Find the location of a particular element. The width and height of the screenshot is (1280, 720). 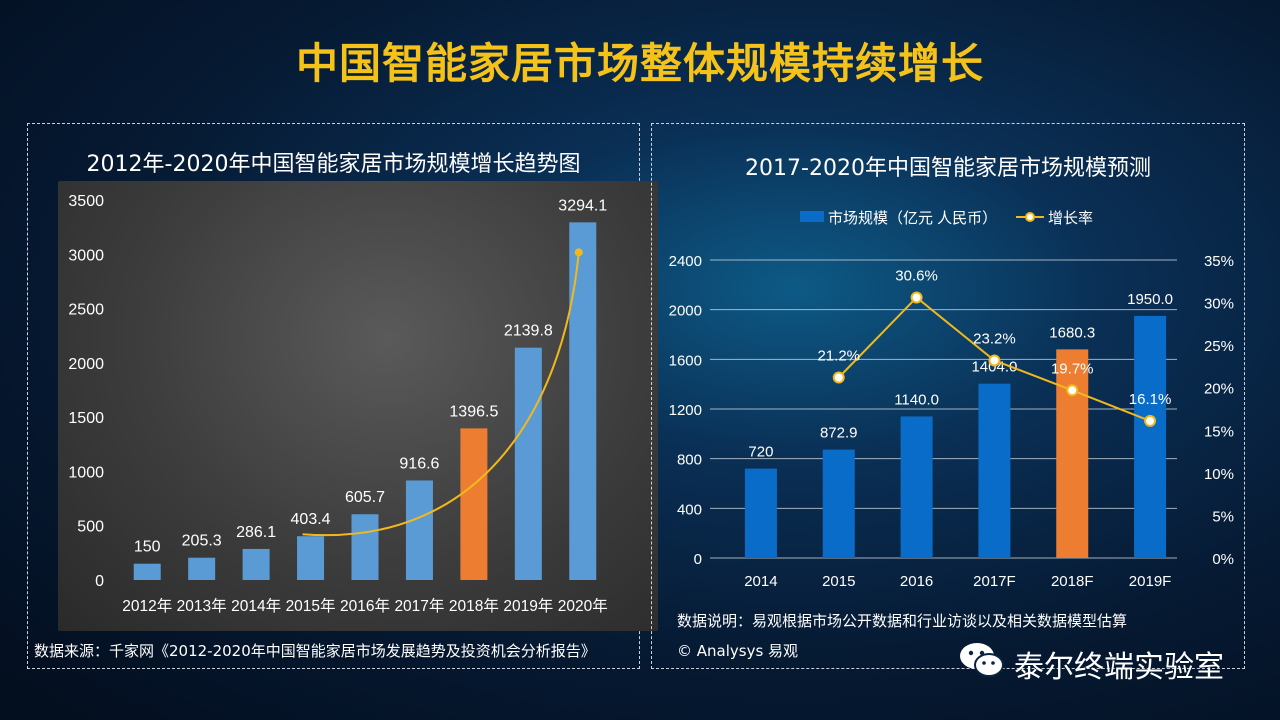

data-label: 1140.0 is located at coordinates (916, 399).